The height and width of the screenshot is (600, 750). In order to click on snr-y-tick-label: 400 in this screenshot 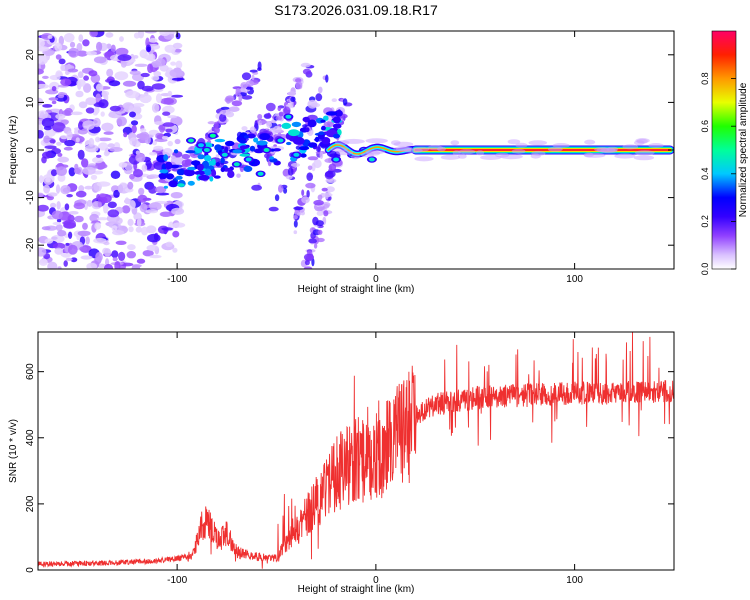, I will do `click(30, 437)`.